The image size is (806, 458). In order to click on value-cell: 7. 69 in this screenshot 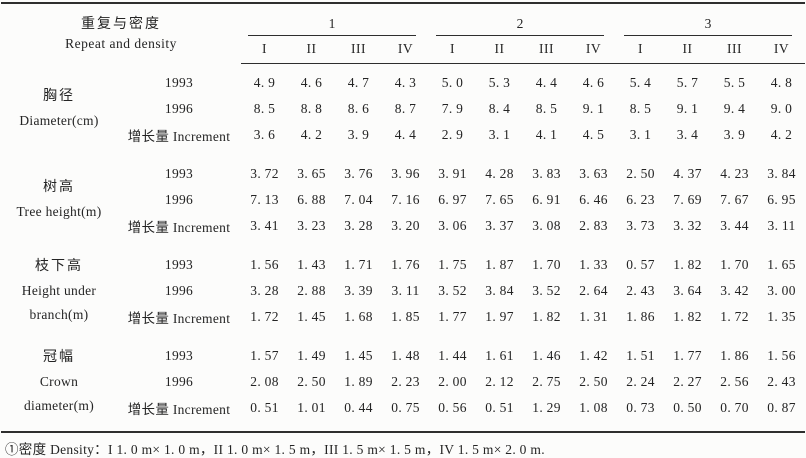, I will do `click(687, 199)`.